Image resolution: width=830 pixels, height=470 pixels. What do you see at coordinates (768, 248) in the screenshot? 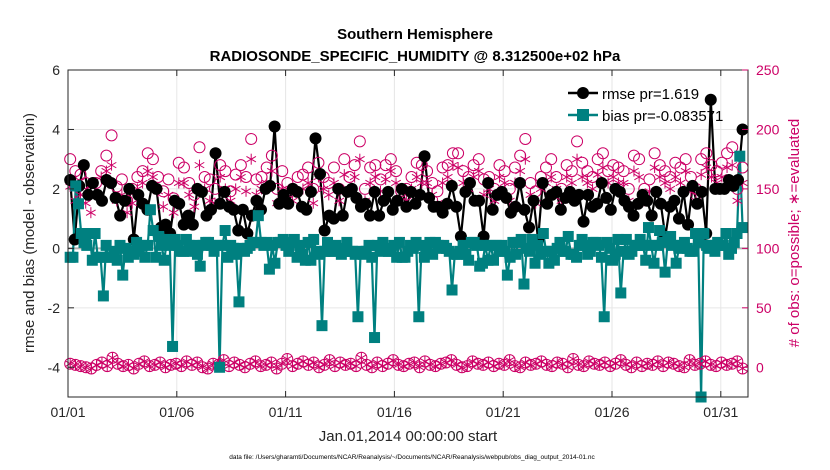
I see `y2-tick-label: 100` at bounding box center [768, 248].